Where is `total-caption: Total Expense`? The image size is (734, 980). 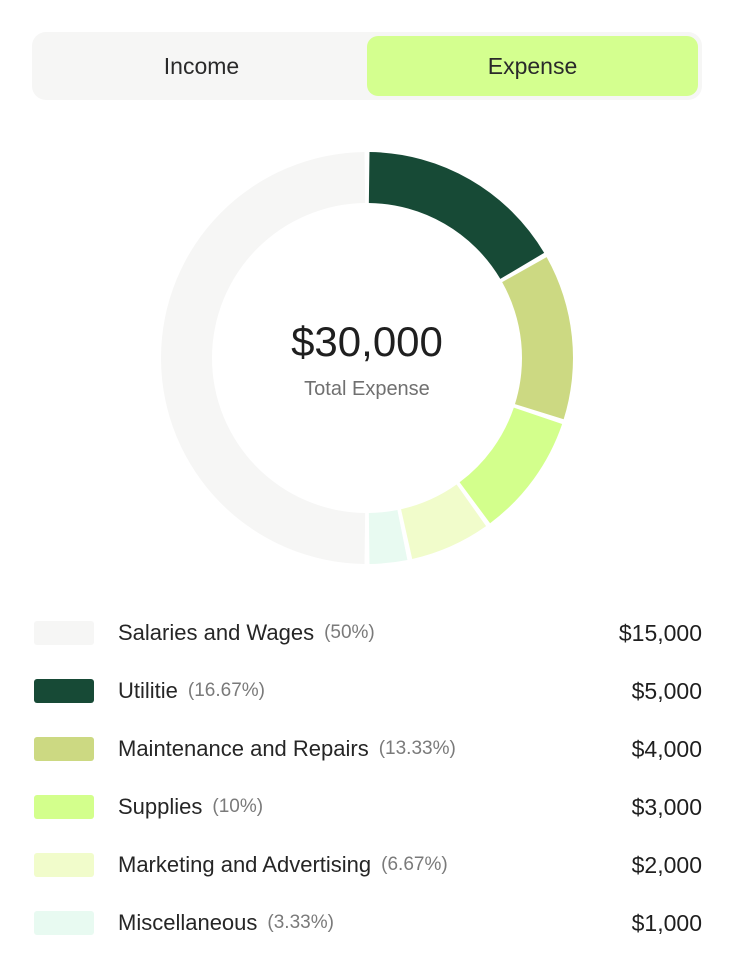
total-caption: Total Expense is located at coordinates (367, 389).